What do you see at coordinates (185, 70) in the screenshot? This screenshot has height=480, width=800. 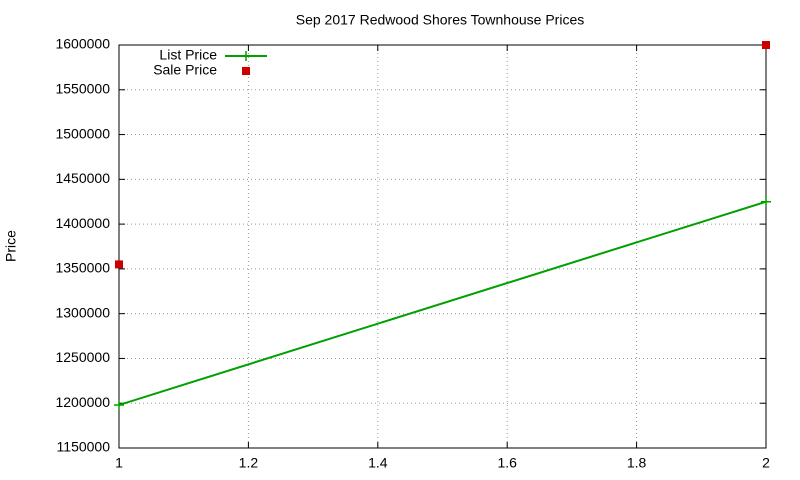 I see `legend-label: Sale Price` at bounding box center [185, 70].